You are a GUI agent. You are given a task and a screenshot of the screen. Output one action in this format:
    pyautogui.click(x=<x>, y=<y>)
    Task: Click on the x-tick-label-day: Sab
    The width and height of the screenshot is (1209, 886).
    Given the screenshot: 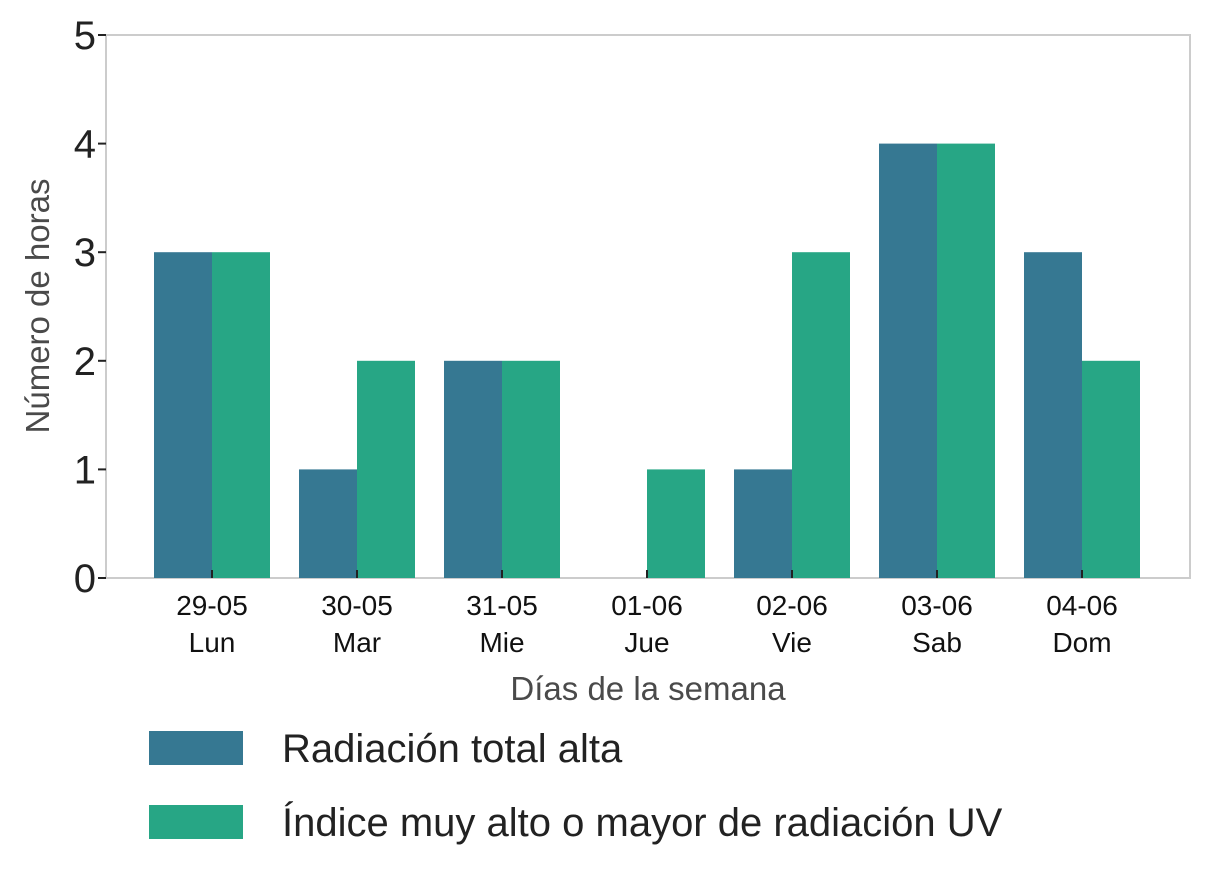 What is the action you would take?
    pyautogui.click(x=937, y=642)
    